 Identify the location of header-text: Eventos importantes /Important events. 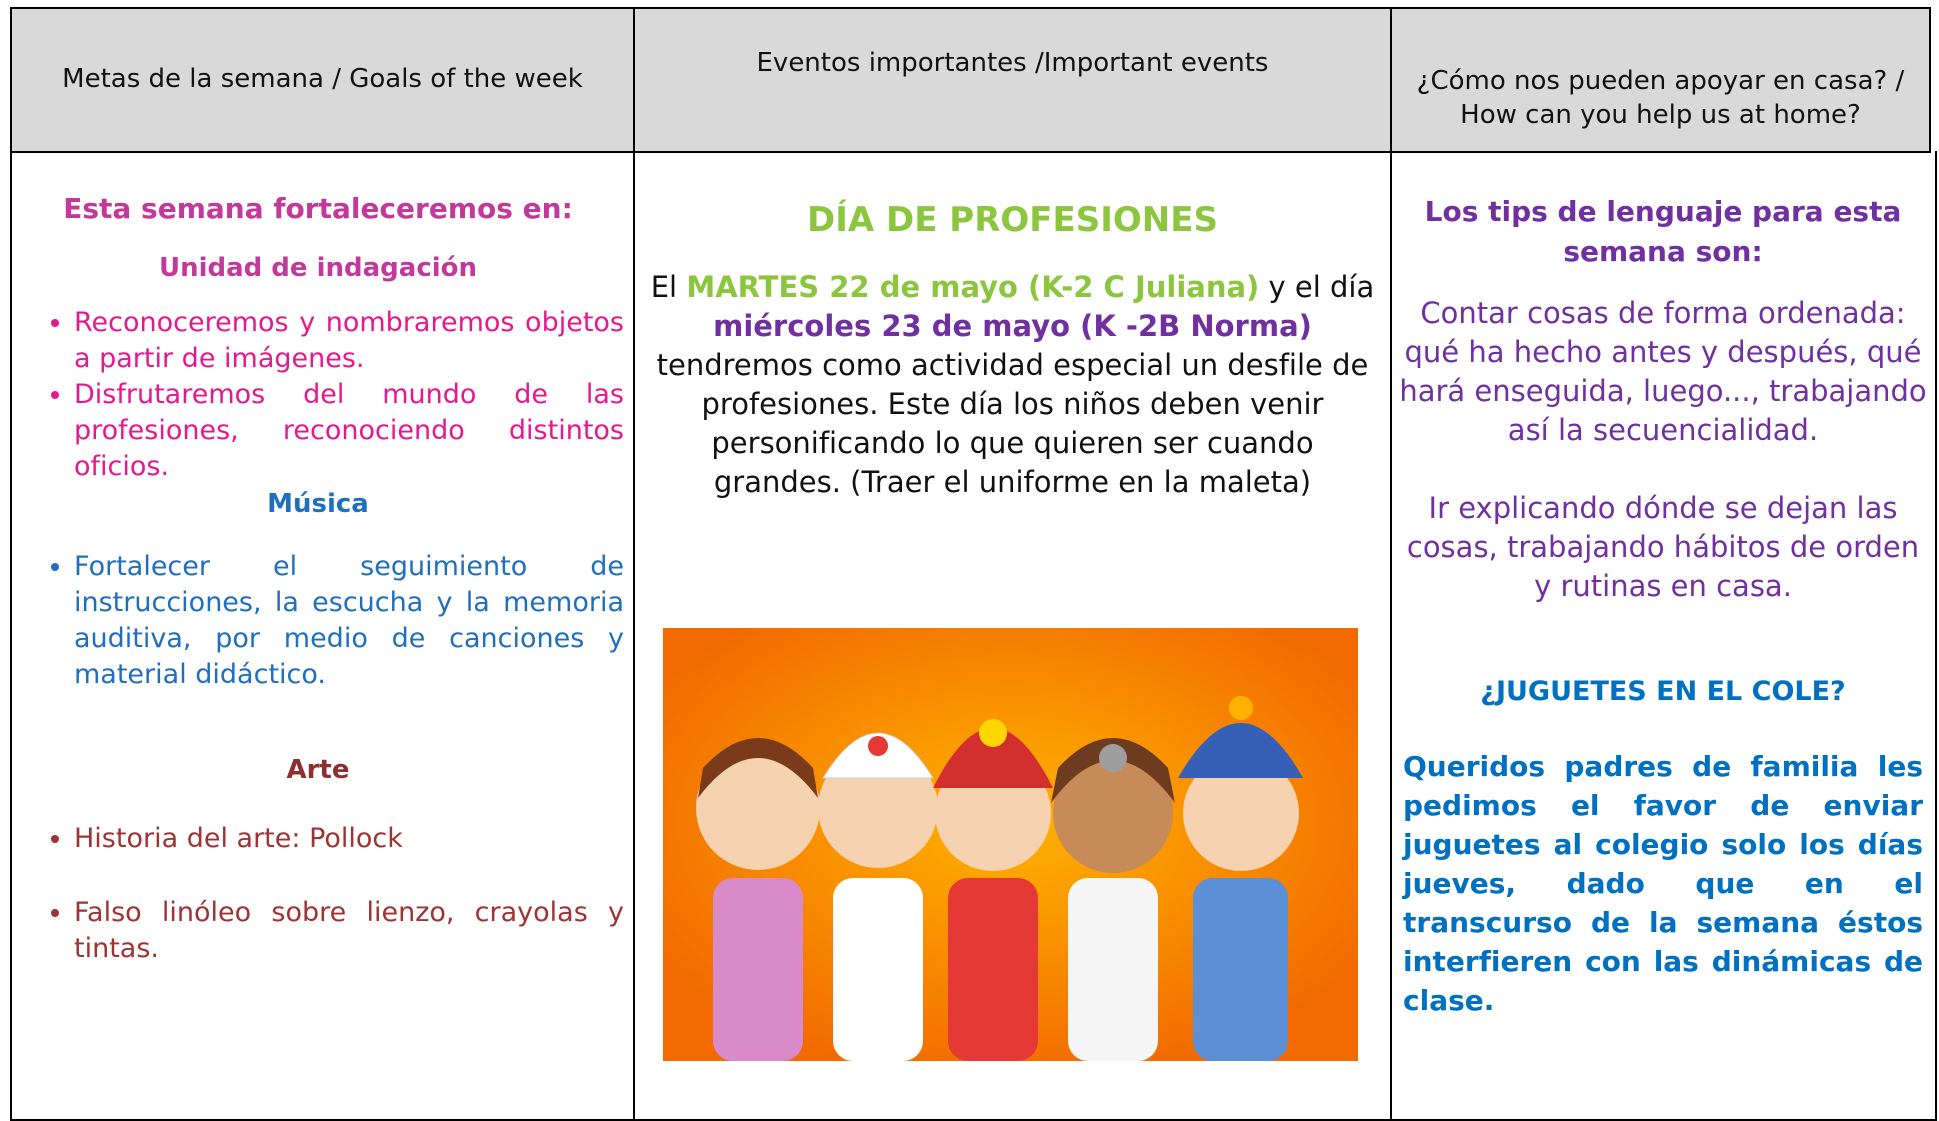
(1012, 63).